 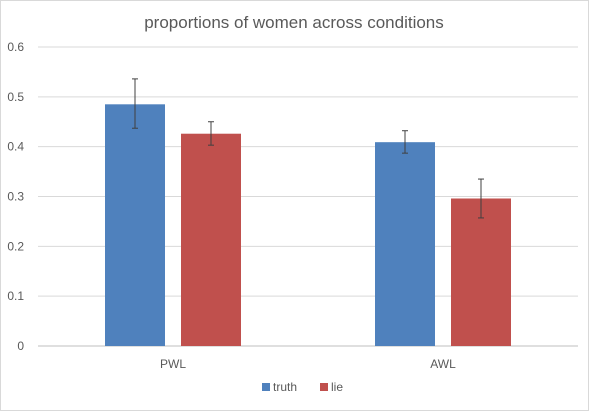 What do you see at coordinates (324, 387) in the screenshot?
I see `legend-swatch-lie` at bounding box center [324, 387].